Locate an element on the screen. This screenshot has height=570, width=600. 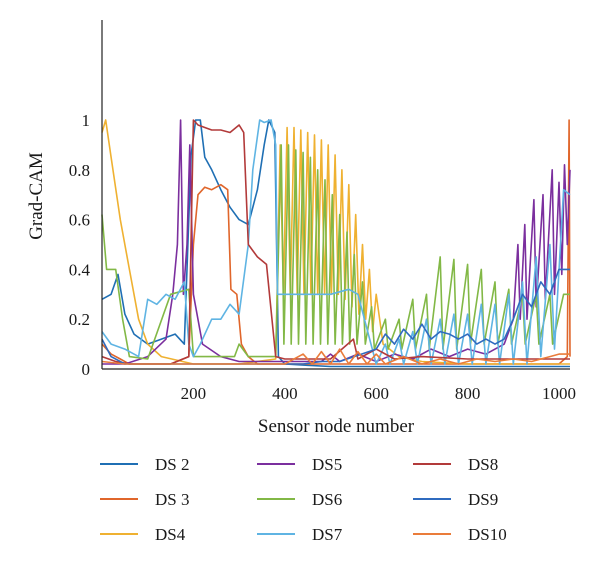
legend-label: DS4 is located at coordinates (170, 534).